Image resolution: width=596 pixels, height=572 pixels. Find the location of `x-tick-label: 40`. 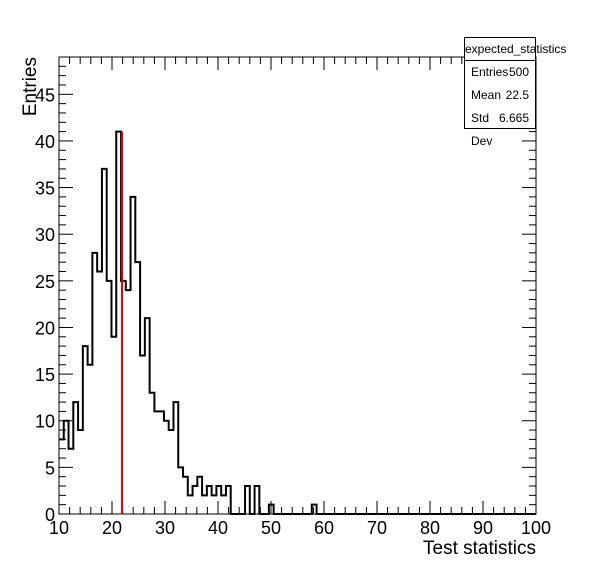

x-tick-label: 40 is located at coordinates (218, 528).